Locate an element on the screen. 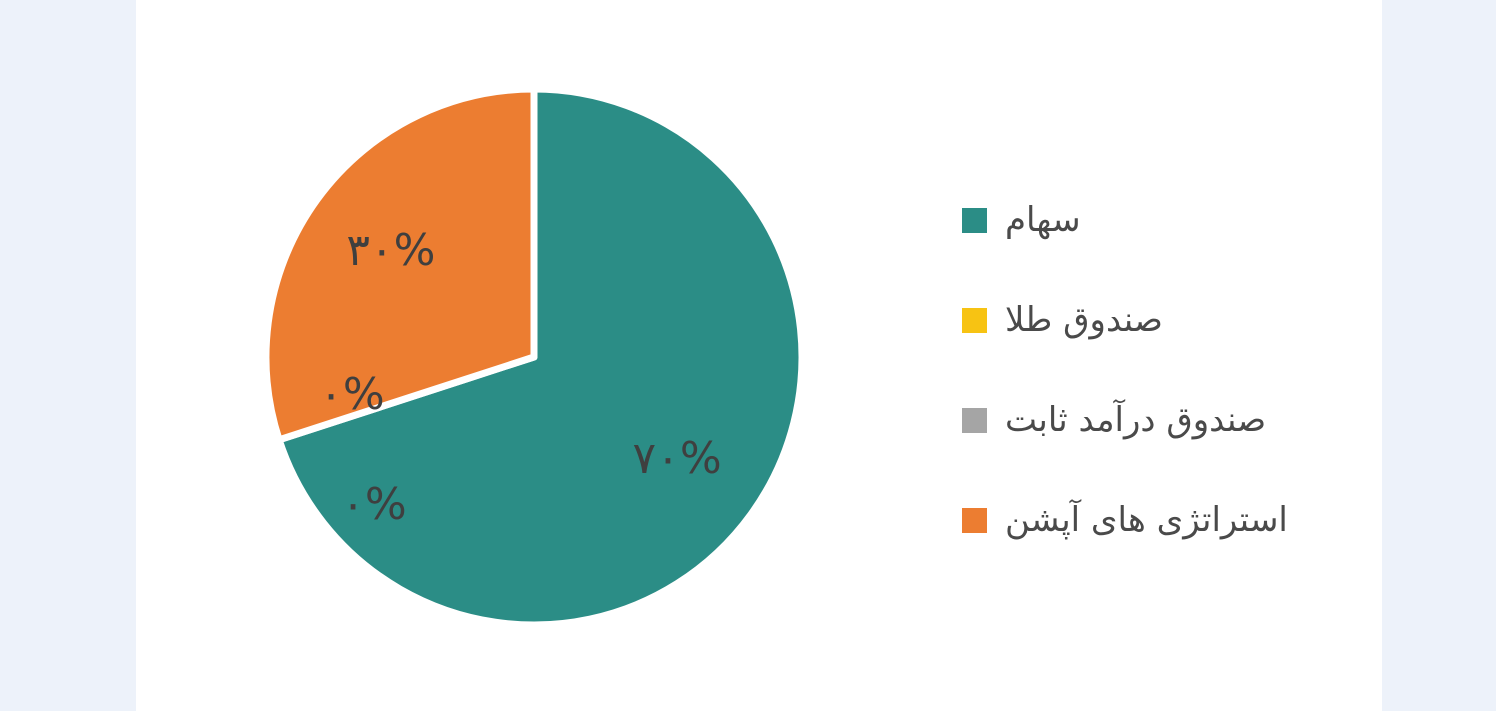 The image size is (1496, 711). legend-item: صندوق طلا is located at coordinates (1162, 320).